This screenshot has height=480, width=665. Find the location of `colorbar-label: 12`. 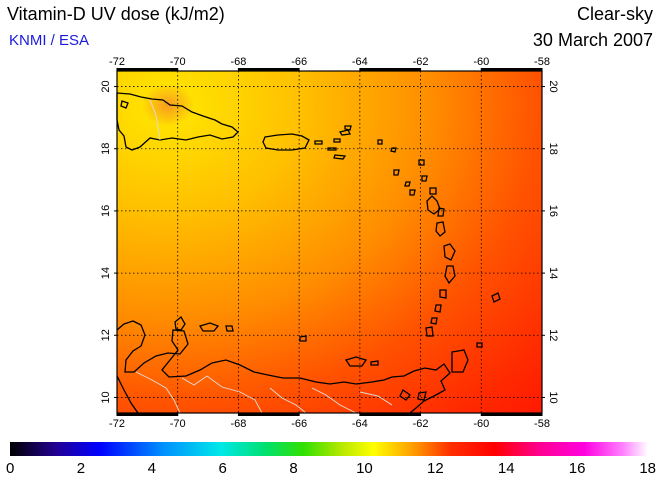

colorbar-label: 12 is located at coordinates (435, 468).